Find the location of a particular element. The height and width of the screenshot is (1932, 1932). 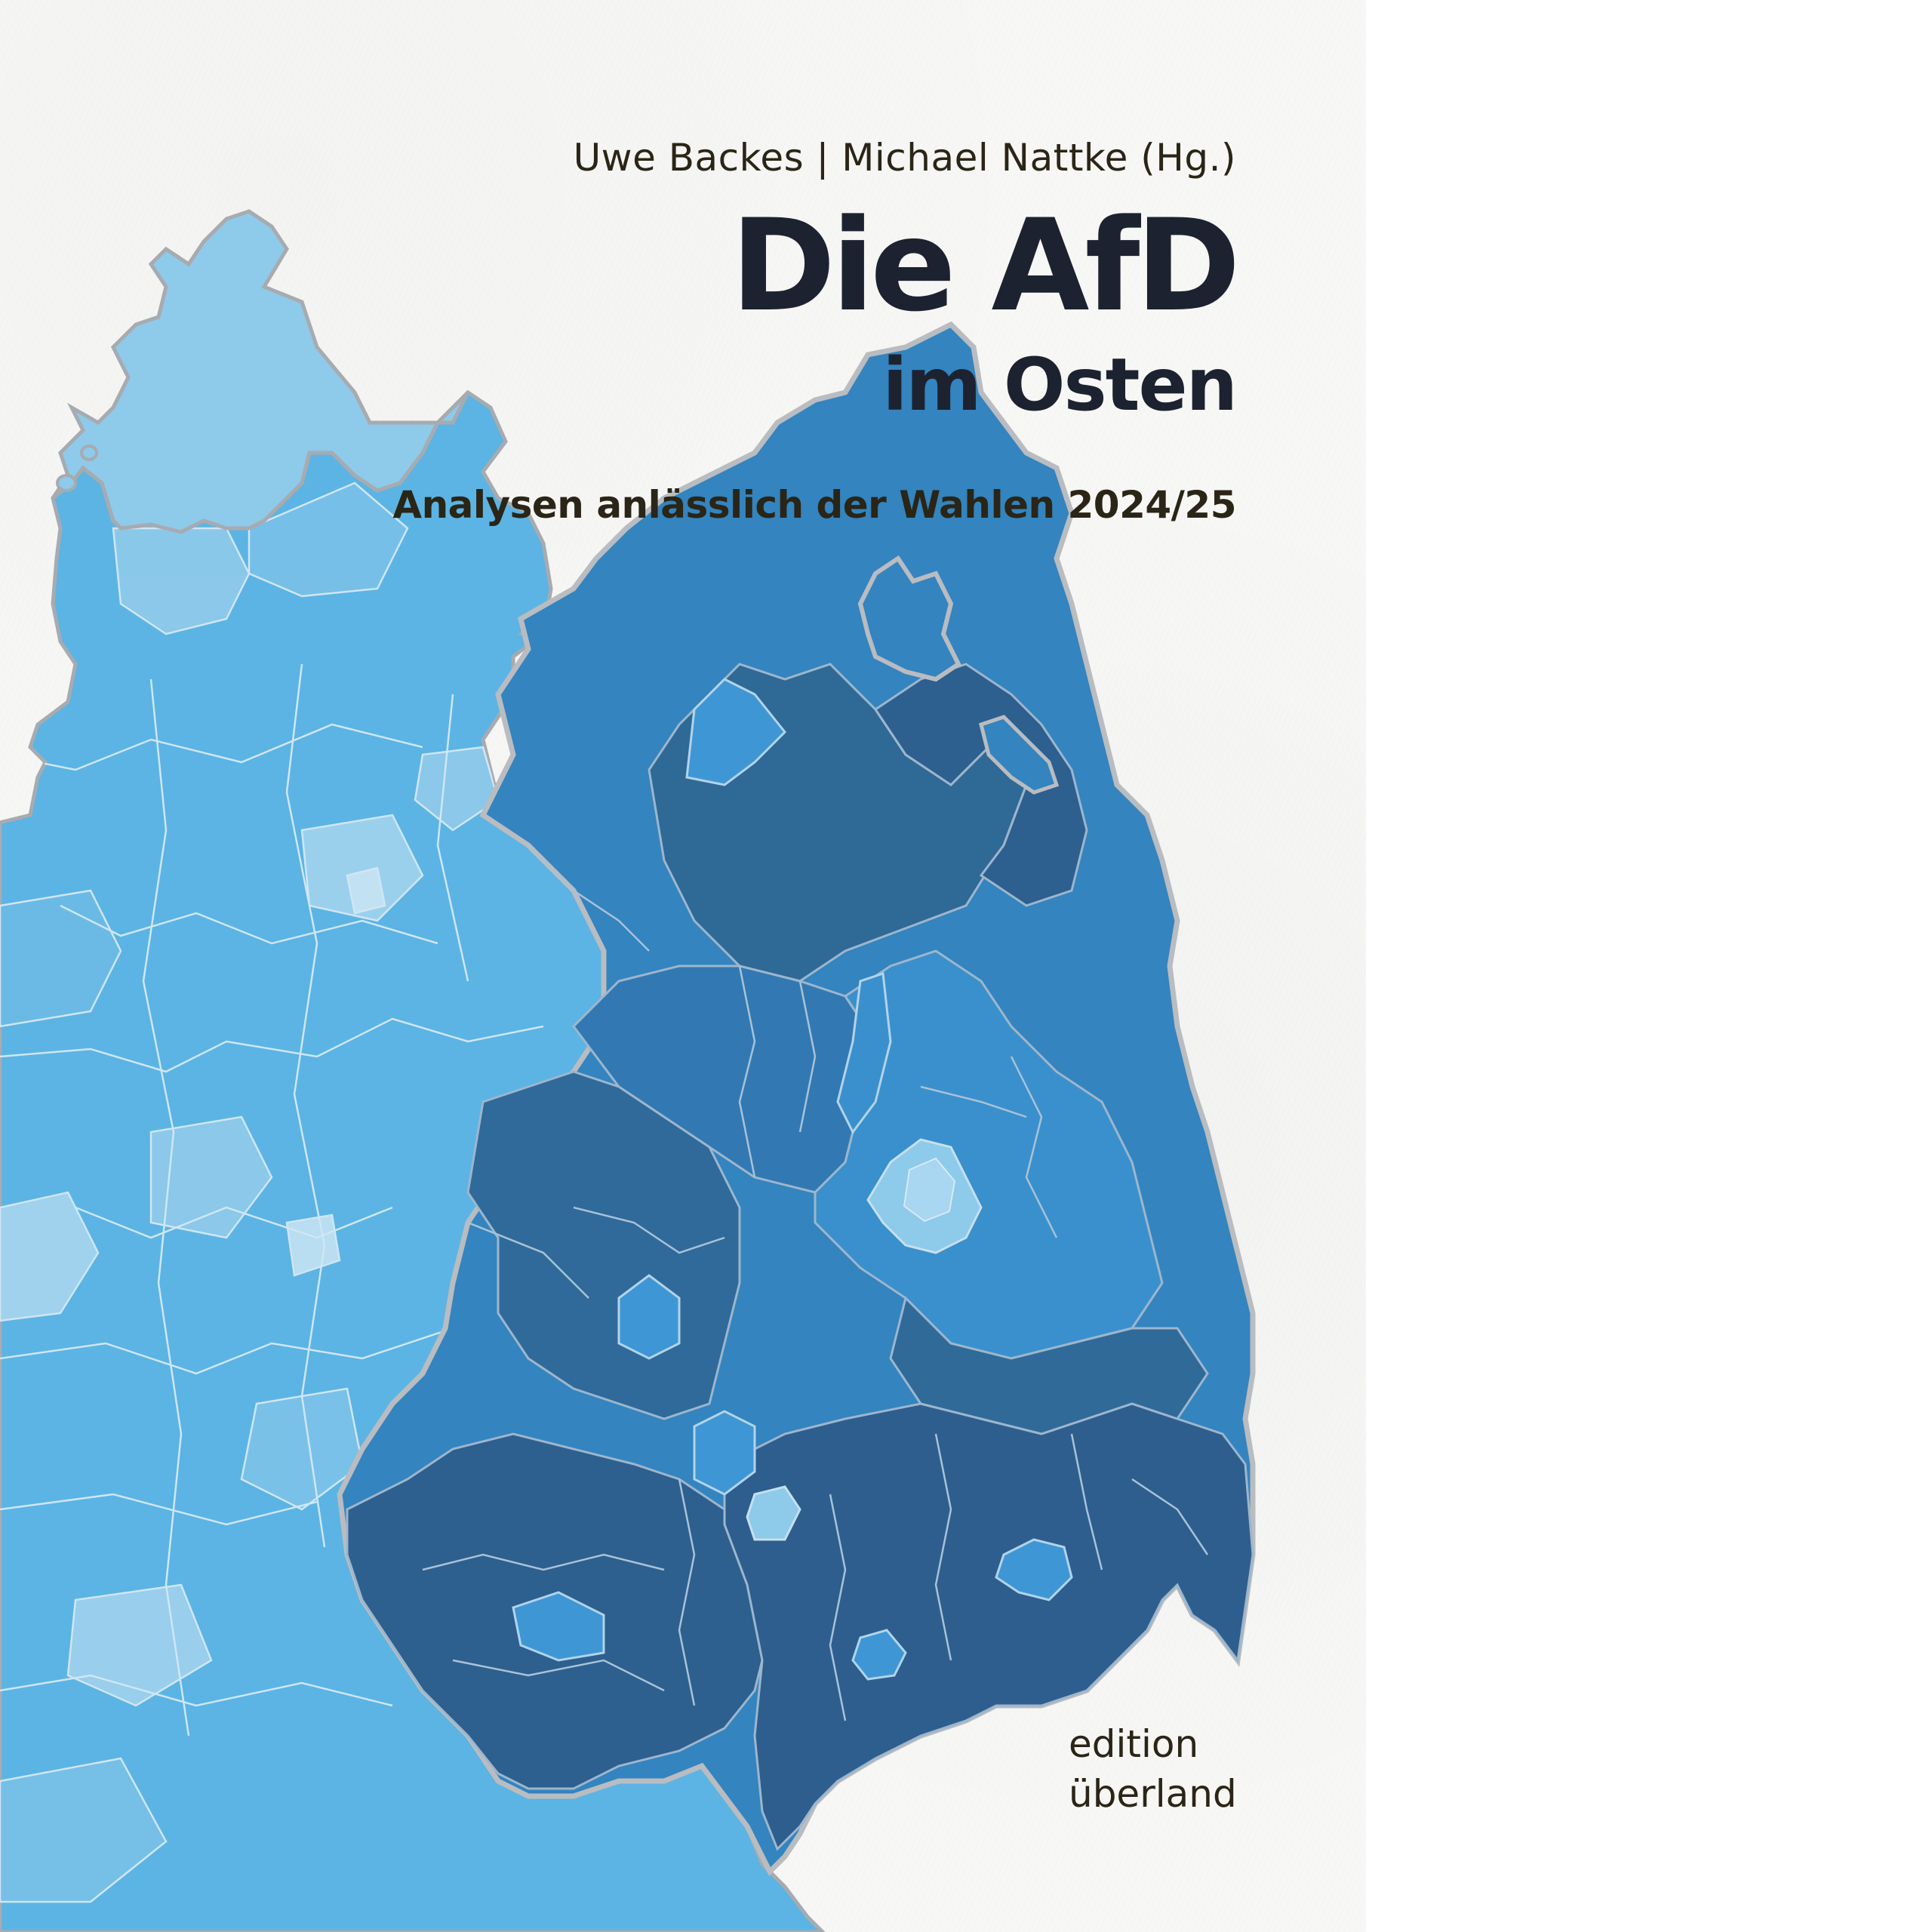

editors-line: Uwe Backes | Michael Nattke (Hg.) is located at coordinates (904, 158).